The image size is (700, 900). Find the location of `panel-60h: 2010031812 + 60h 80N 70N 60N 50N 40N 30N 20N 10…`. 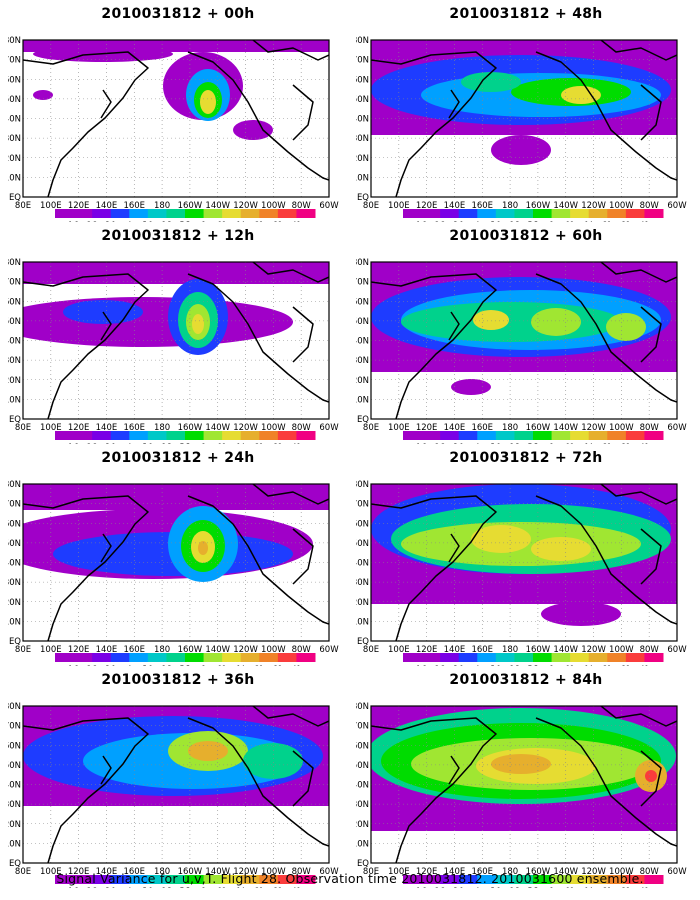

panel-60h: 2010031812 + 60h 80N 70N 60N 50N 40N 30N 20N 10… is located at coordinates (526, 333).